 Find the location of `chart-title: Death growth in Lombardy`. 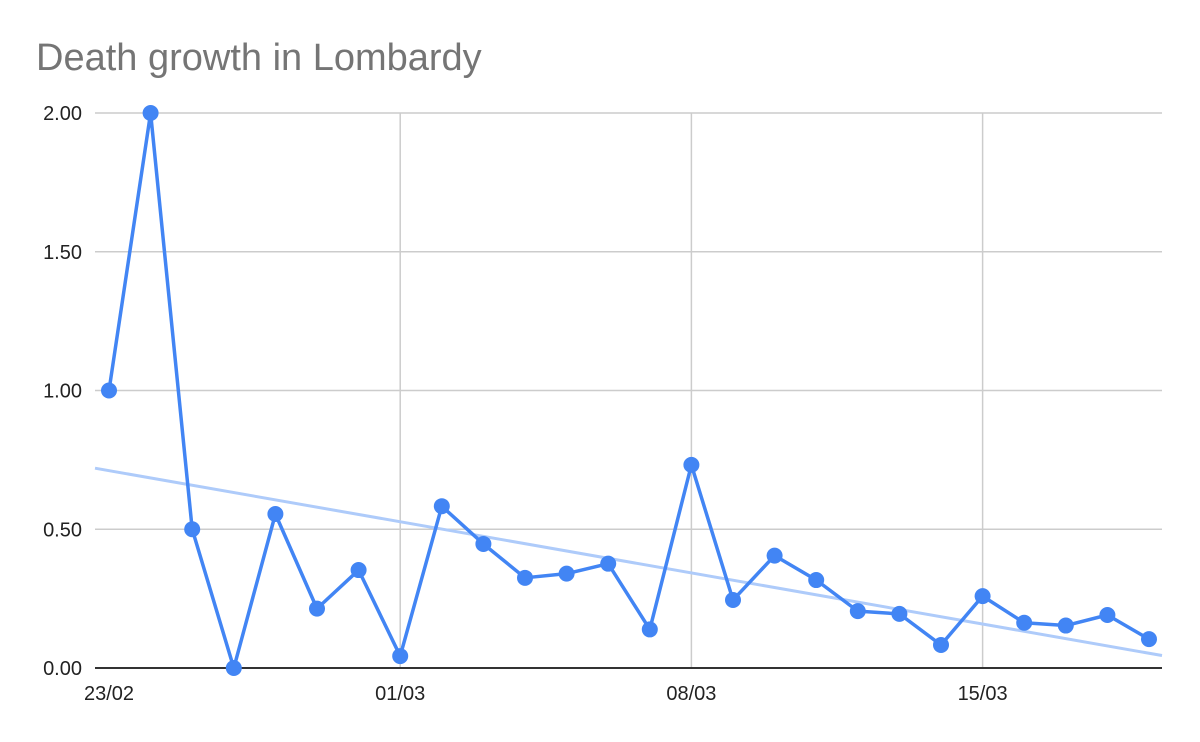

chart-title: Death growth in Lombardy is located at coordinates (259, 58).